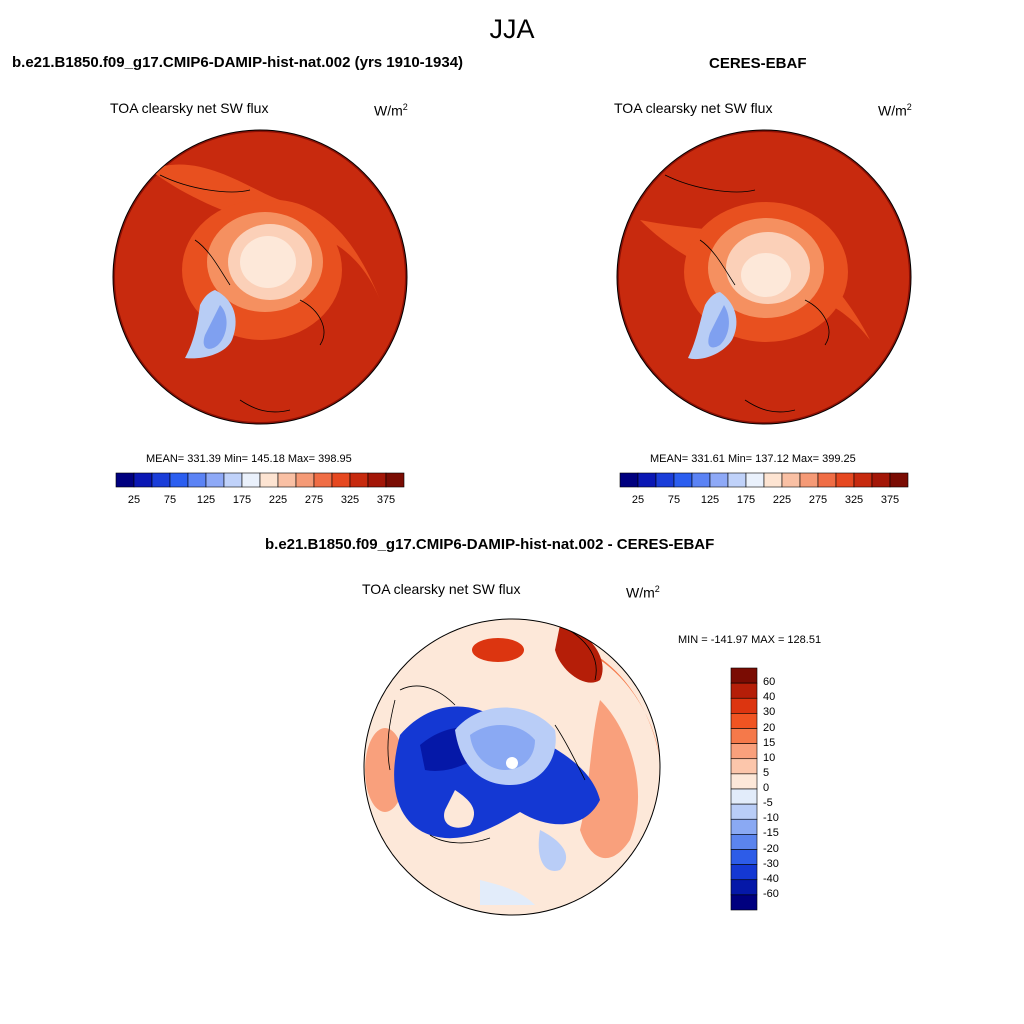 The image size is (1024, 1024). I want to click on left-colorbar, so click(260, 480).